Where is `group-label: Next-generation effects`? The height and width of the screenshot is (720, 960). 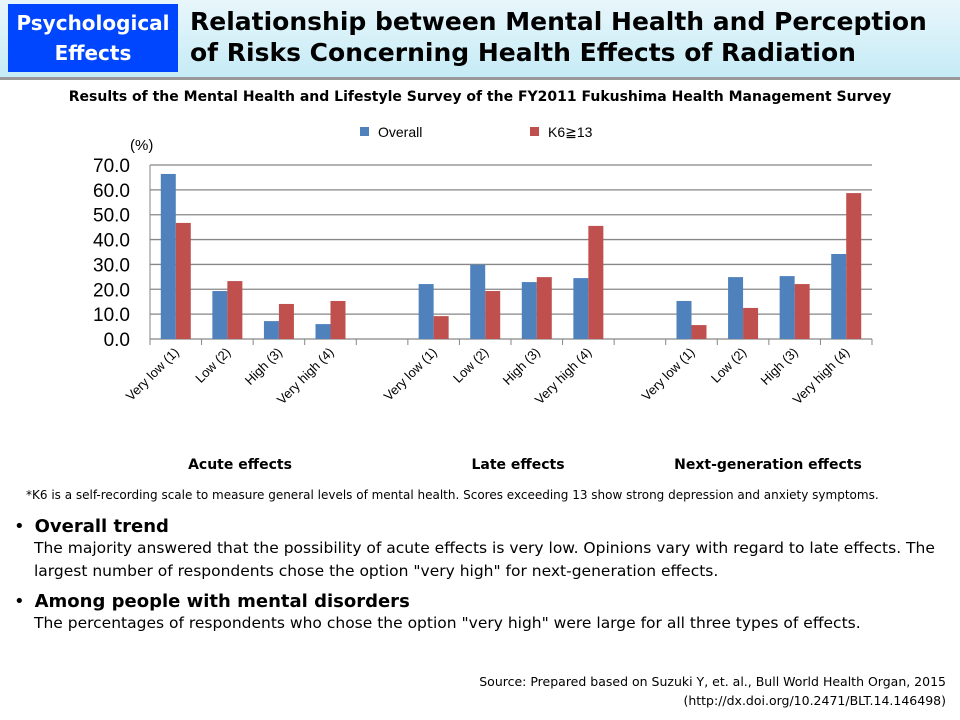
group-label: Next-generation effects is located at coordinates (768, 465).